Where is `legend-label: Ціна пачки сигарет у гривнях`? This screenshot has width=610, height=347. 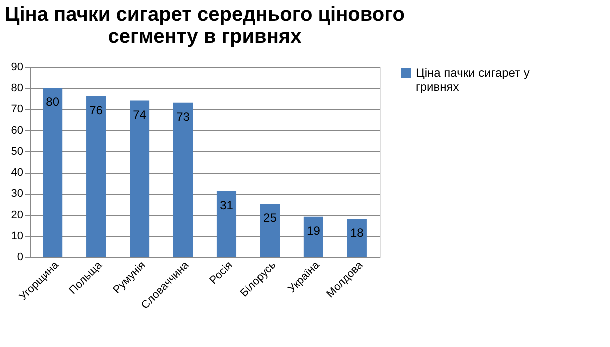
legend-label: Ціна пачки сигарет у гривнях is located at coordinates (473, 80).